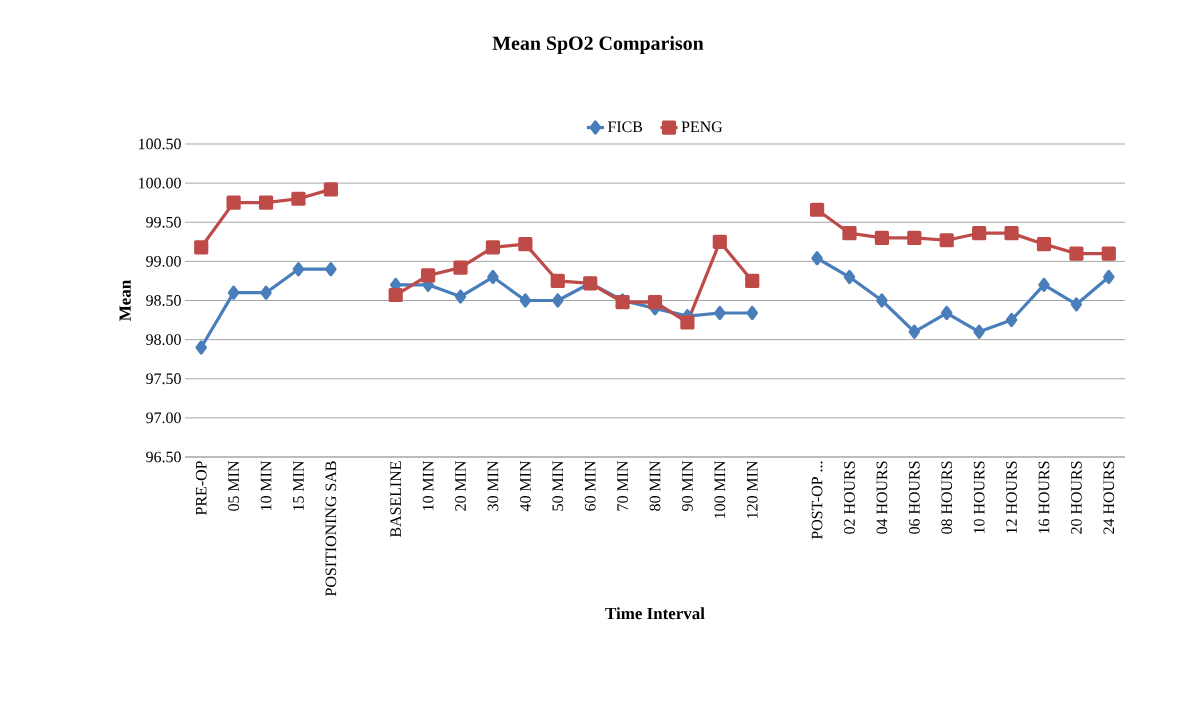 The image size is (1197, 708). What do you see at coordinates (720, 489) in the screenshot?
I see `x-tick-label: 100 MIN` at bounding box center [720, 489].